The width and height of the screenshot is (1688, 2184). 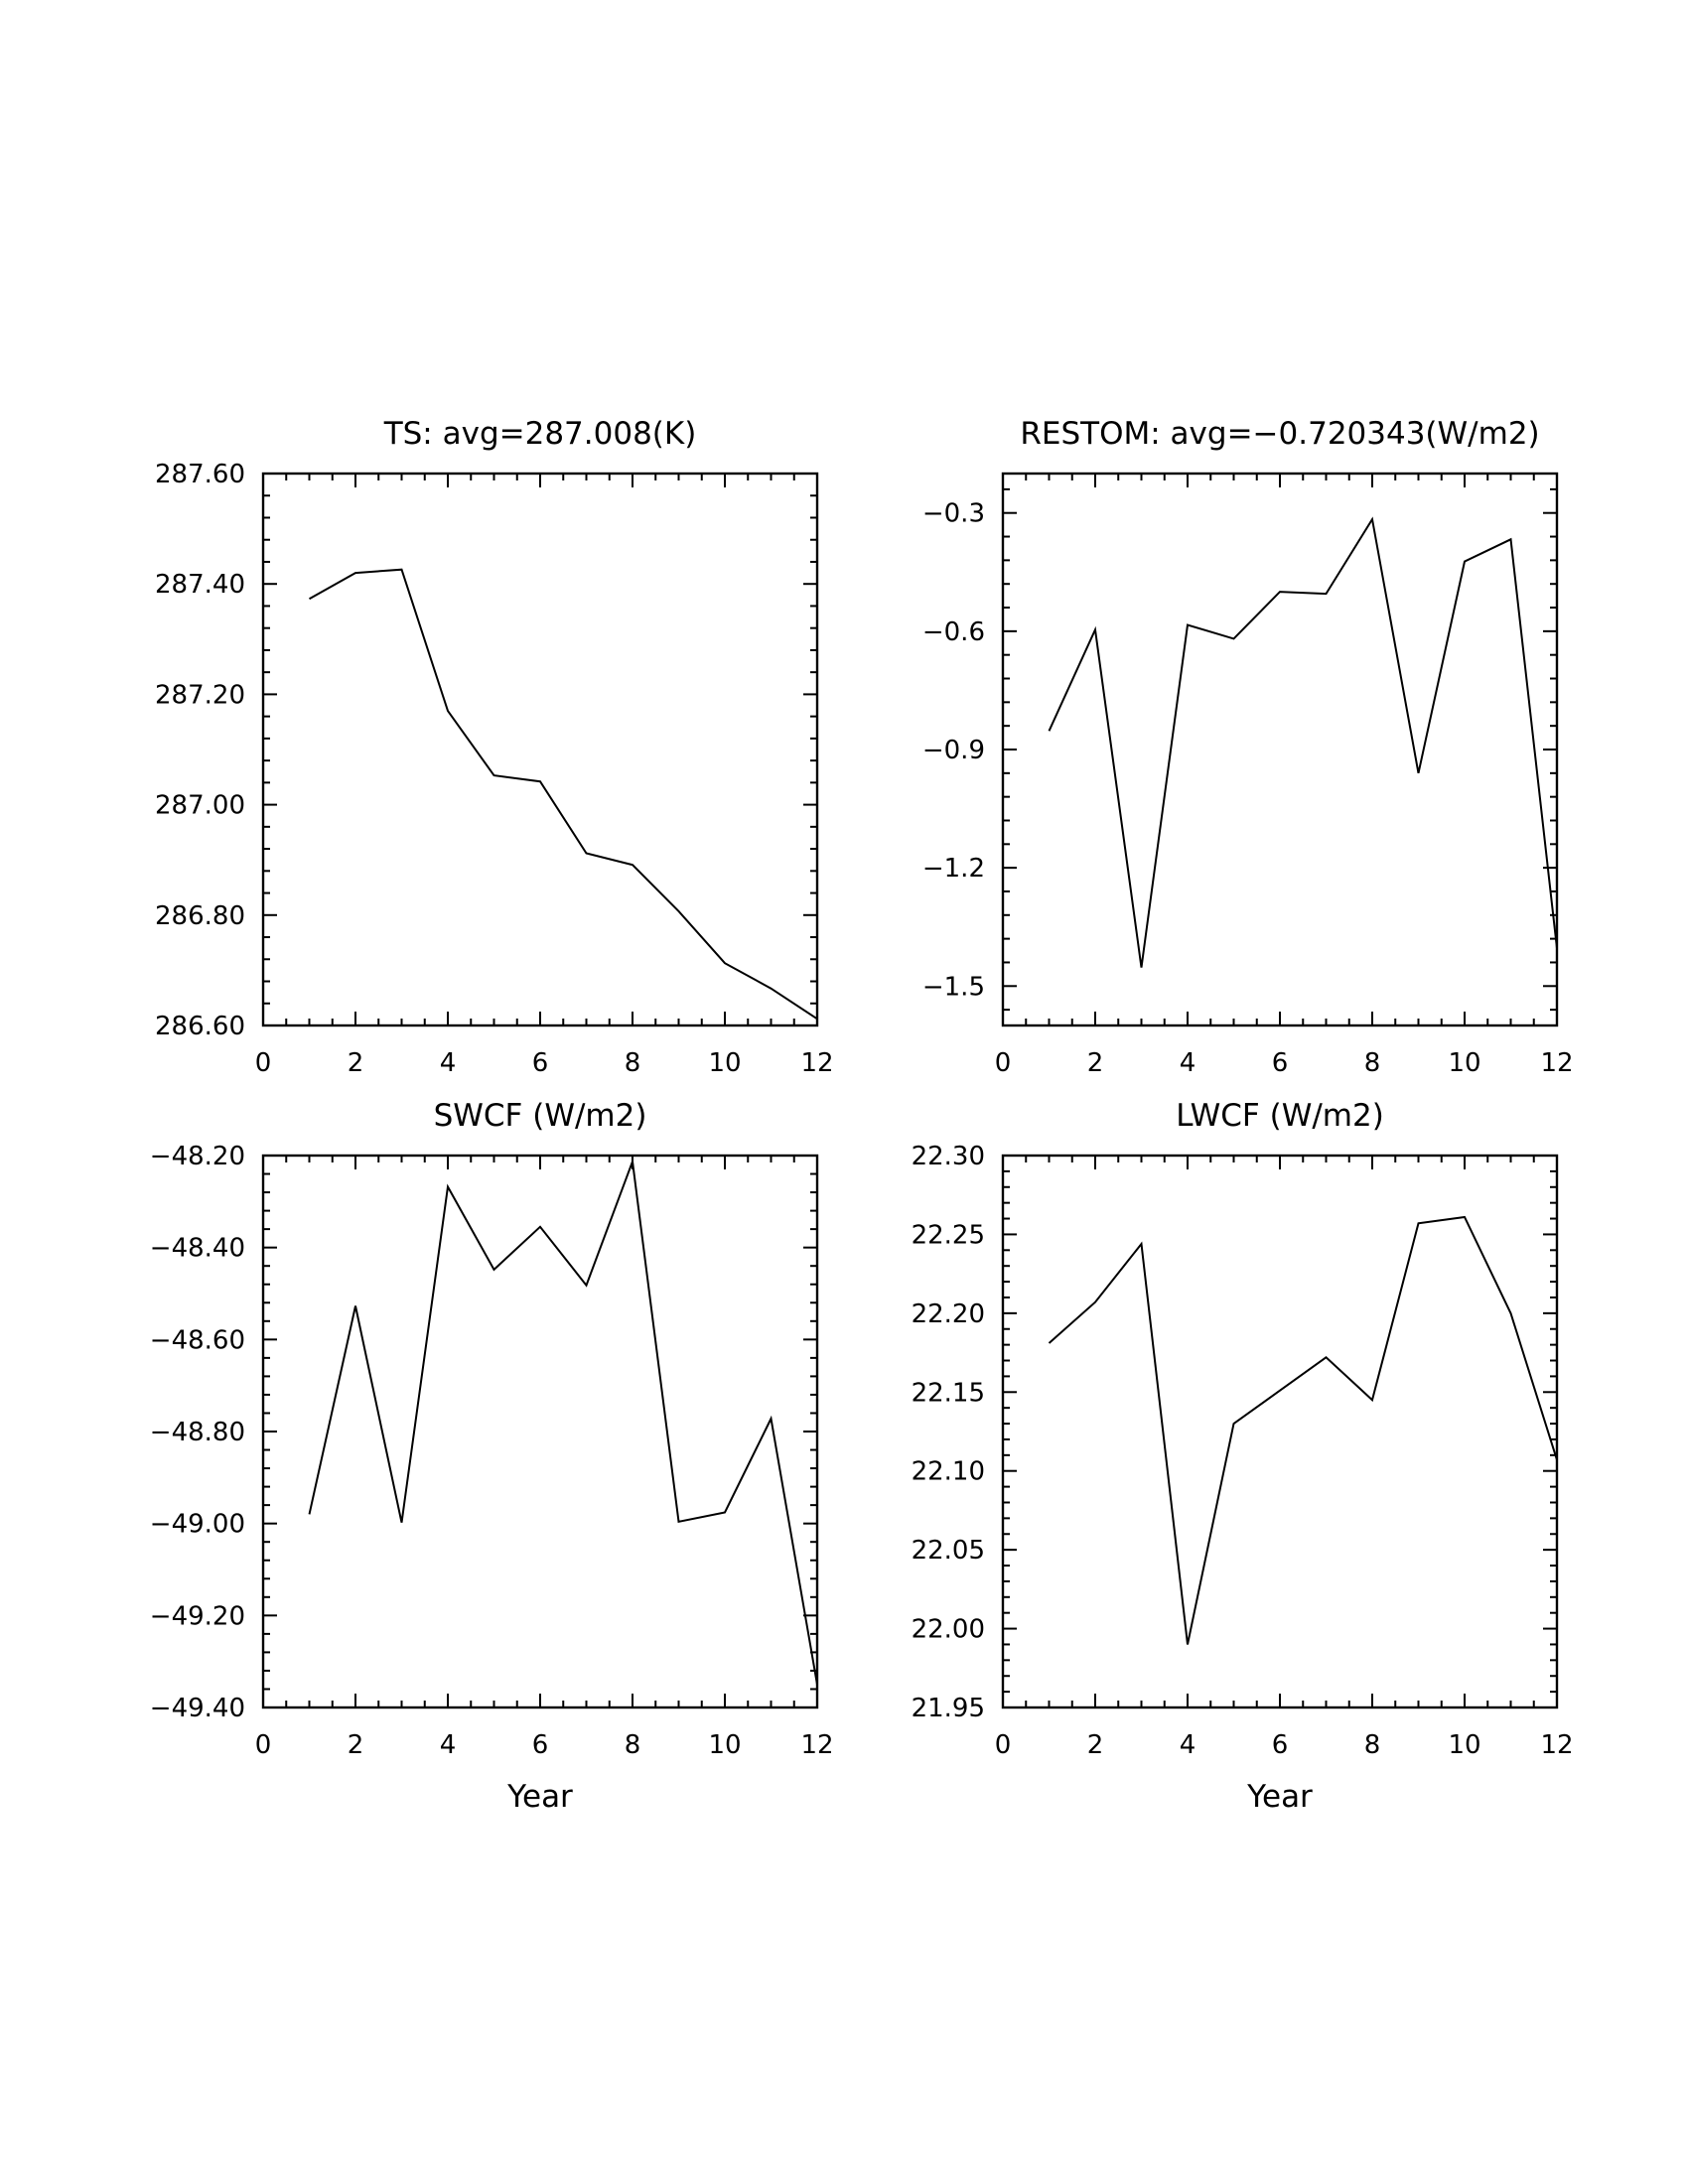 What do you see at coordinates (948, 1472) in the screenshot?
I see `y-tick-label: 22.10` at bounding box center [948, 1472].